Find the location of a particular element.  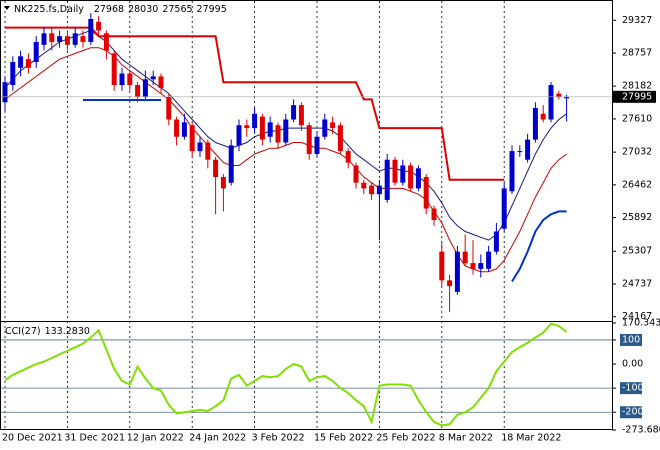

indicator-name: CCI(27) is located at coordinates (23, 331).